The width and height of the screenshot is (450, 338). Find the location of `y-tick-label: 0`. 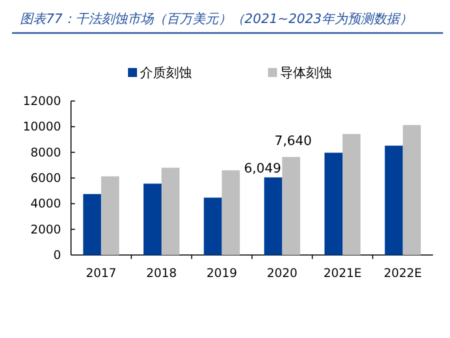

y-tick-label: 0 is located at coordinates (57, 255).